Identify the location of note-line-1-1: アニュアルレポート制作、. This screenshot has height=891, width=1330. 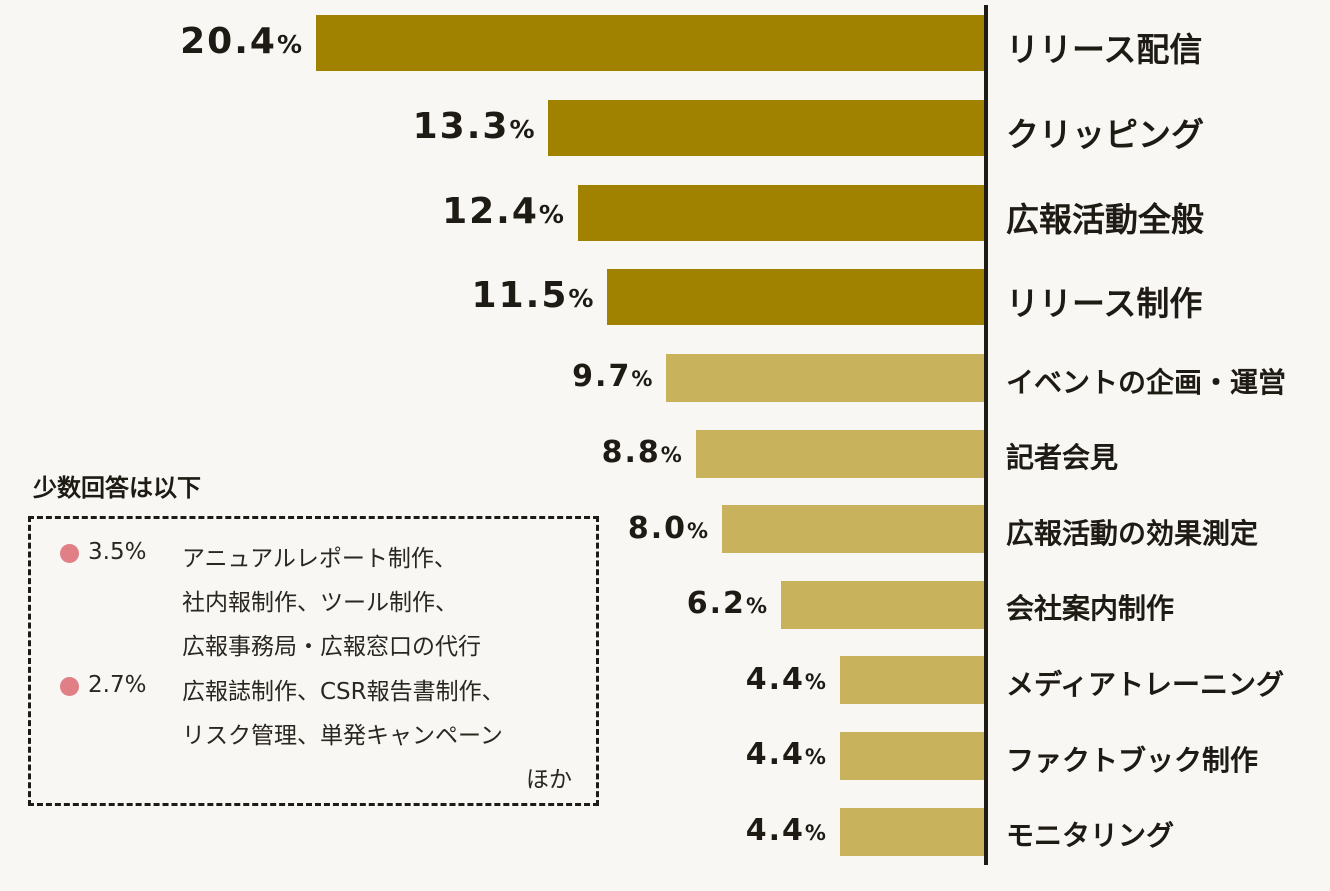
(319, 559).